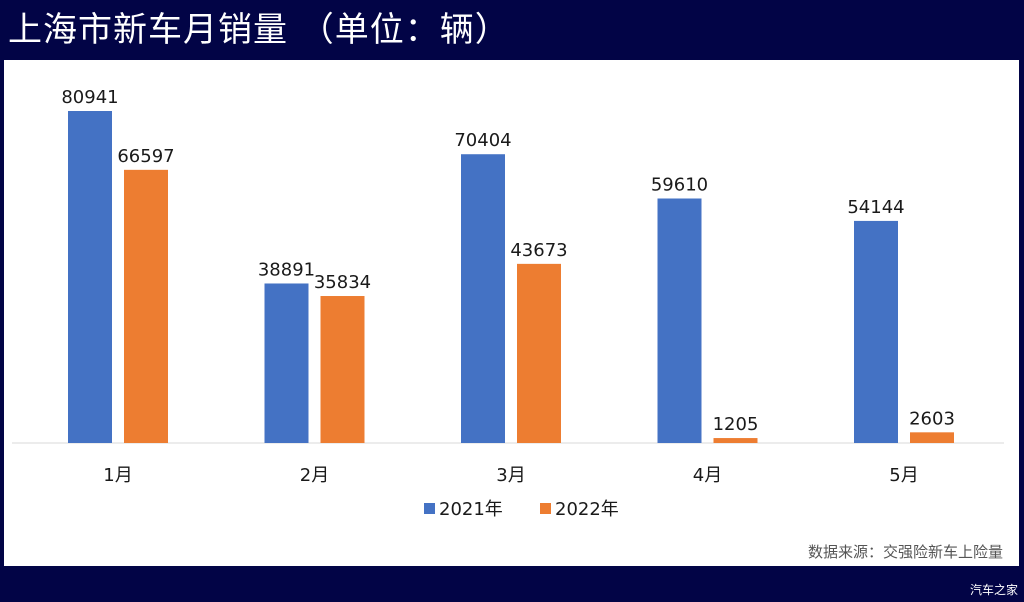  What do you see at coordinates (429, 508) in the screenshot?
I see `legend-swatch-2021` at bounding box center [429, 508].